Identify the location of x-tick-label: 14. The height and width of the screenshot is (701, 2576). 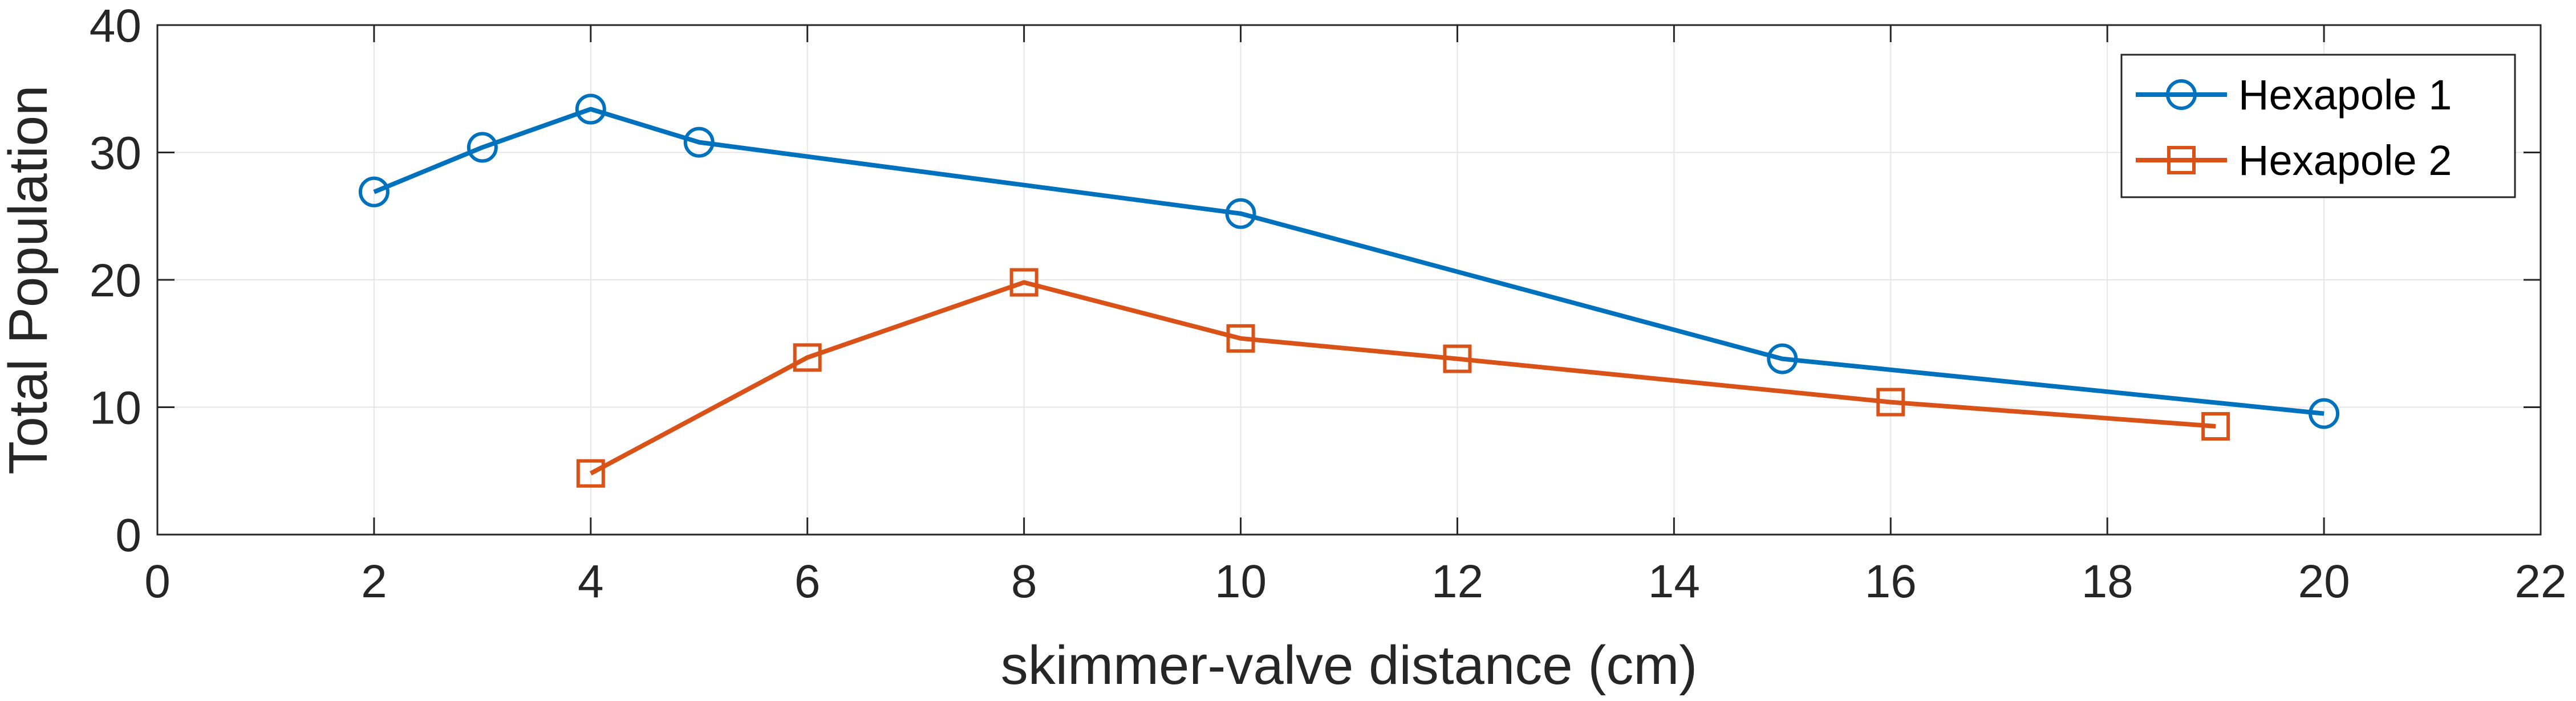
(1674, 582).